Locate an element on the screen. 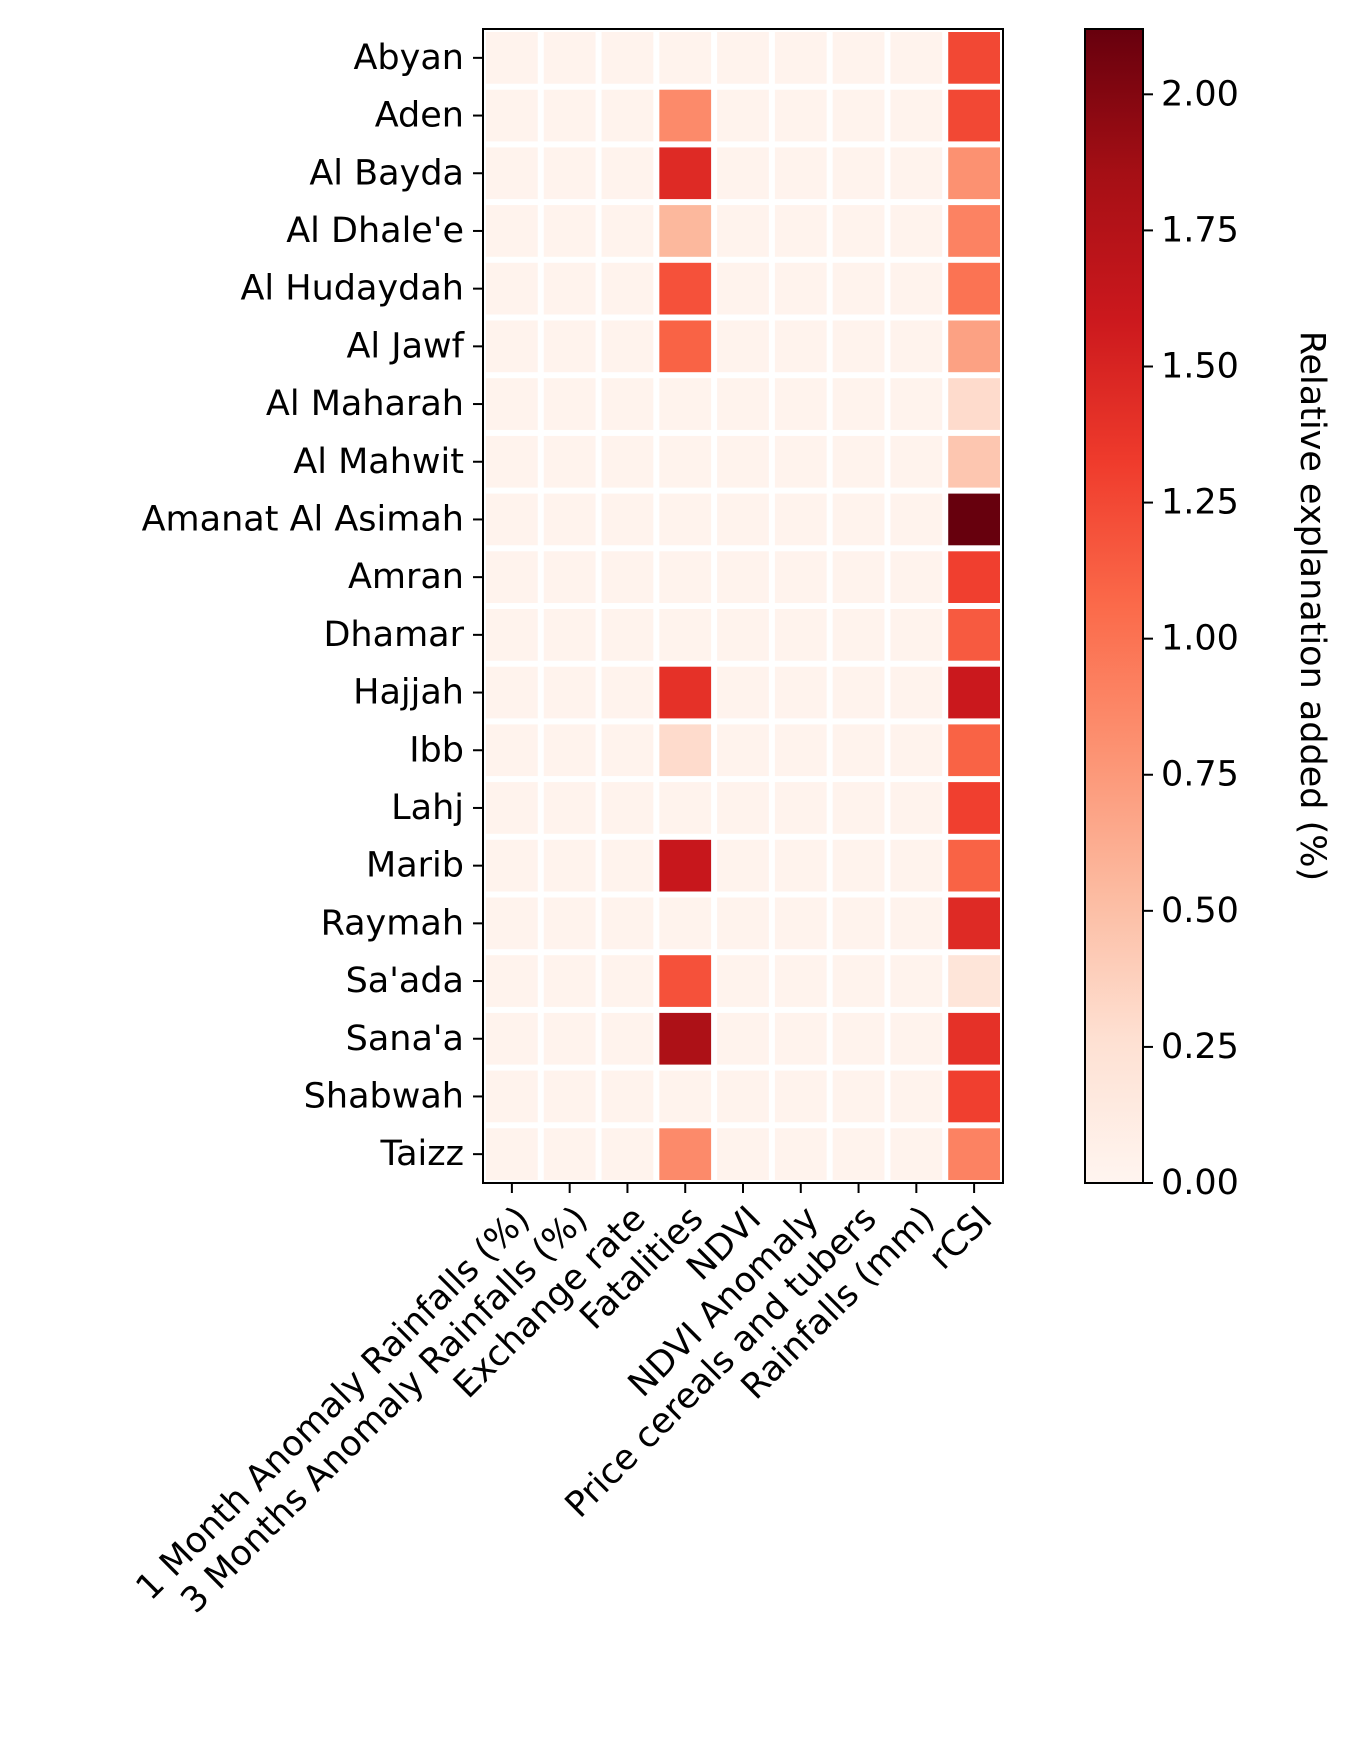  x-tick-label: 3 Months Anomaly Rainfalls (%) is located at coordinates (385, 1410).